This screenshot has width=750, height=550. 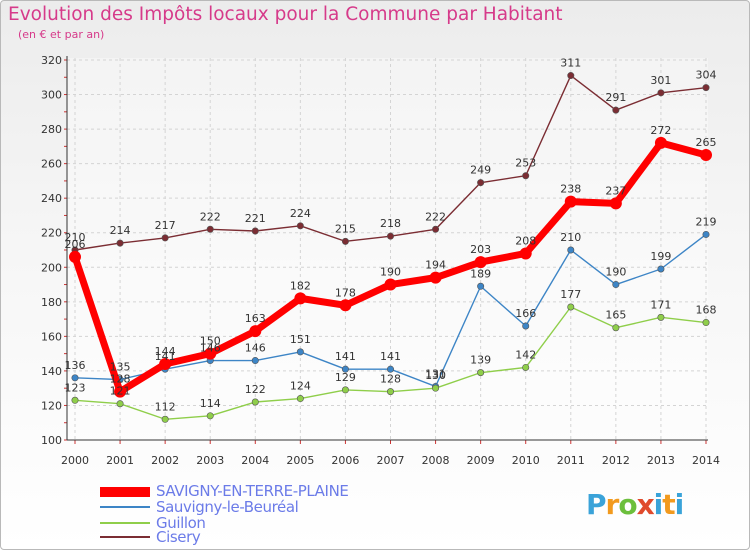 What do you see at coordinates (345, 377) in the screenshot?
I see `data-label-guillon: 129` at bounding box center [345, 377].